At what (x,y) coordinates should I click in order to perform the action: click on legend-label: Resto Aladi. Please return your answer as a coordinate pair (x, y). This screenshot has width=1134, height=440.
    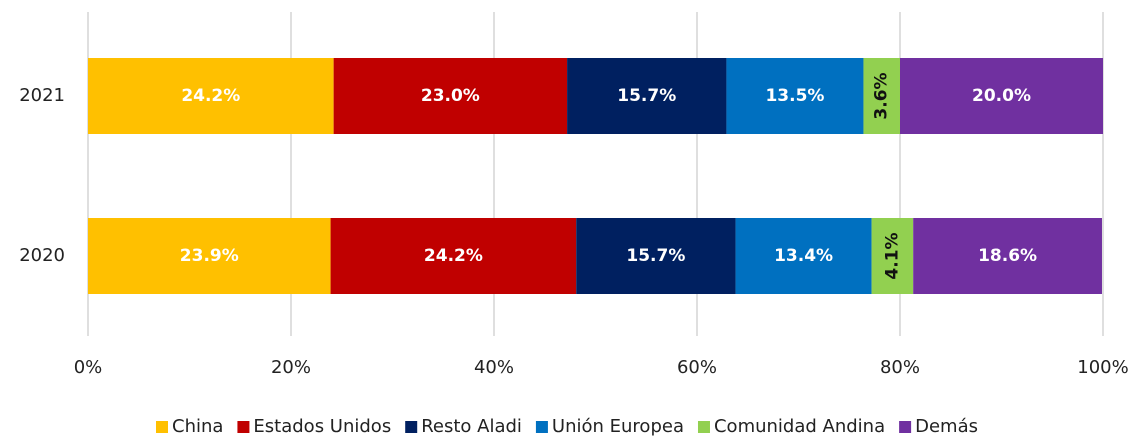
    Looking at the image, I should click on (471, 426).